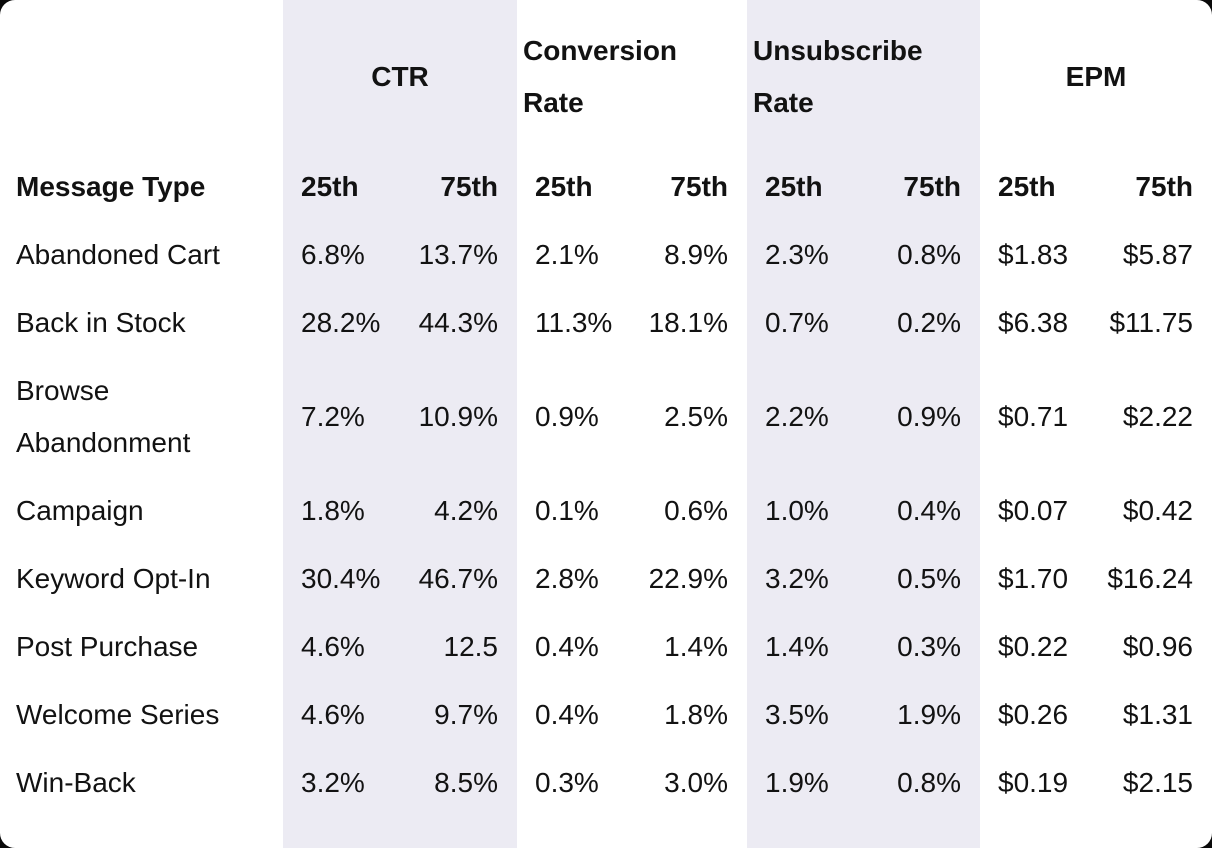 The width and height of the screenshot is (1212, 848). I want to click on group-header-ctr: CTR, so click(400, 76).